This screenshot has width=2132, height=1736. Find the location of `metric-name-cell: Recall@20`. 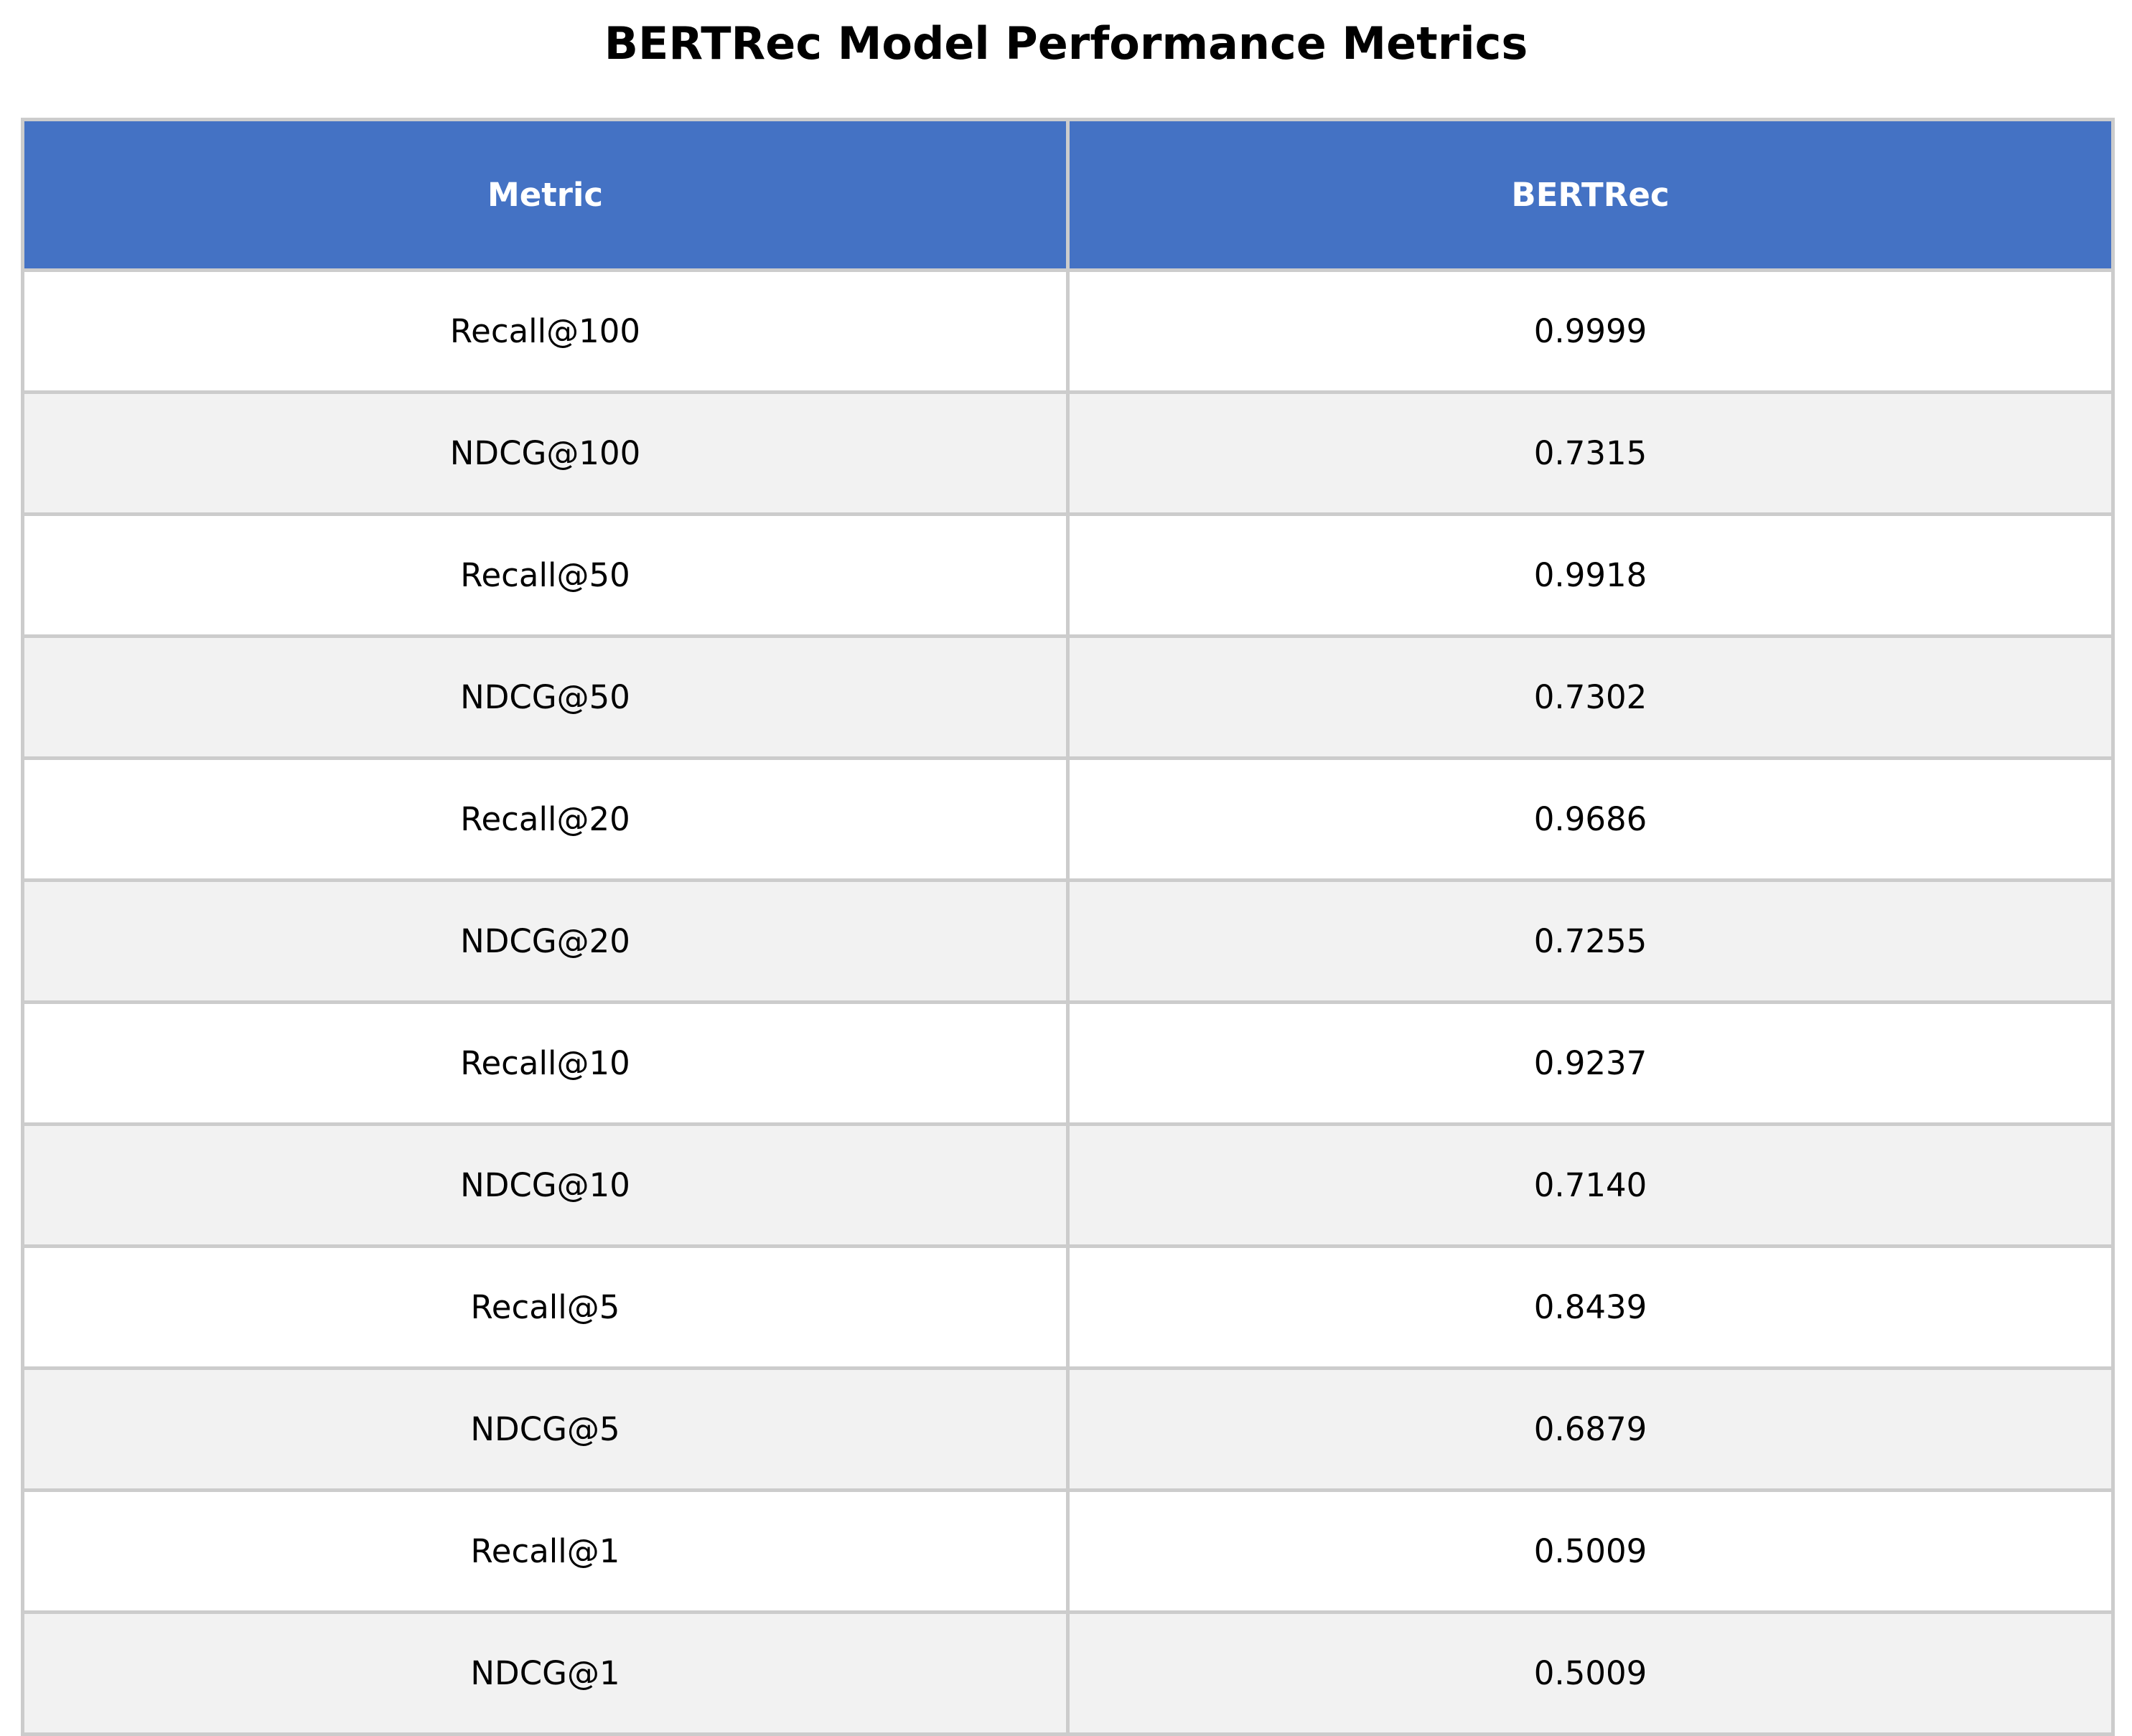

metric-name-cell: Recall@20 is located at coordinates (545, 819).